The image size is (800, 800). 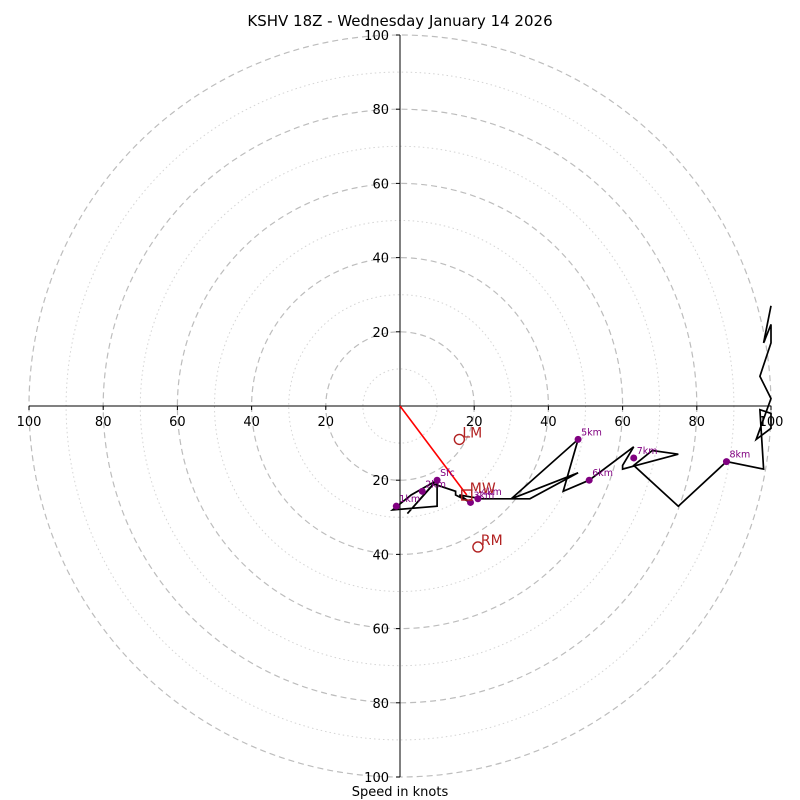 I want to click on tick-label-bottom: 20, so click(x=380, y=481).